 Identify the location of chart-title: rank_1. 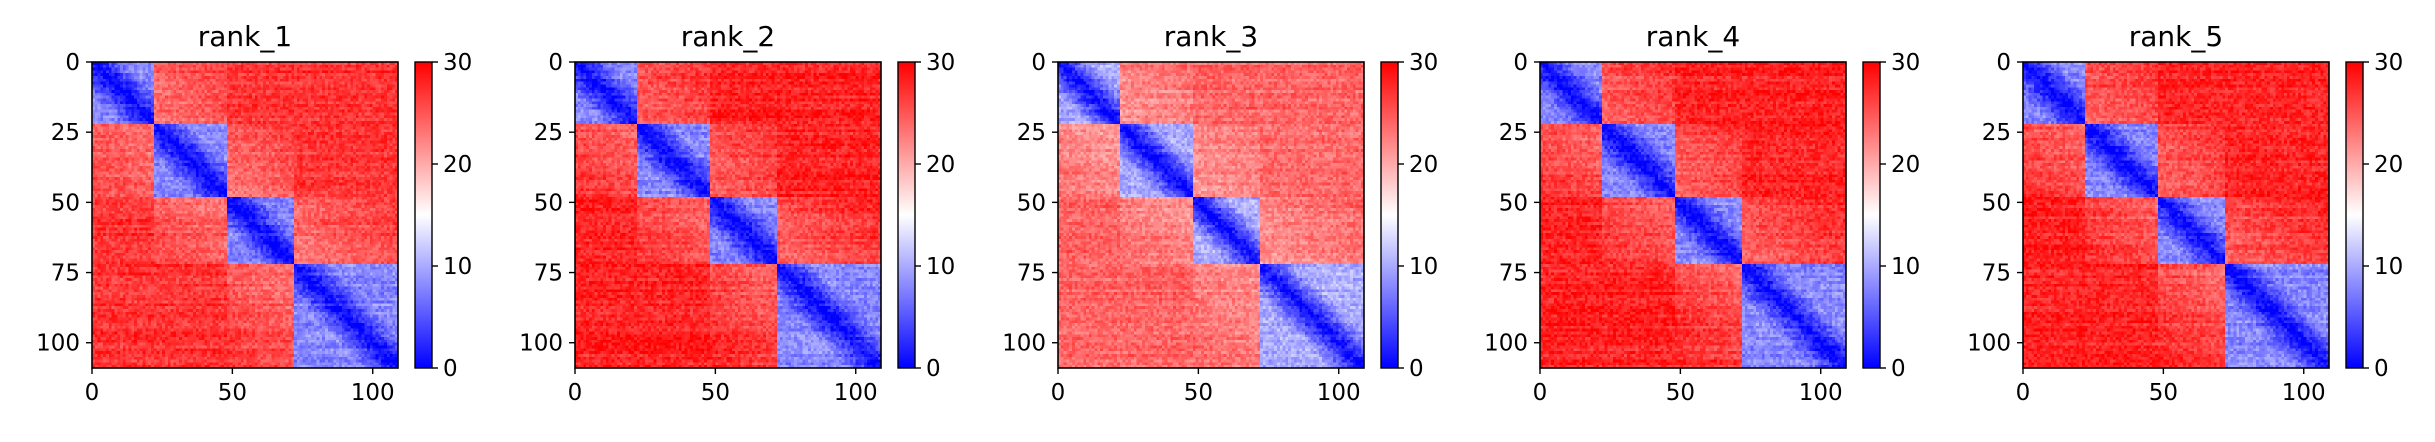
(245, 36).